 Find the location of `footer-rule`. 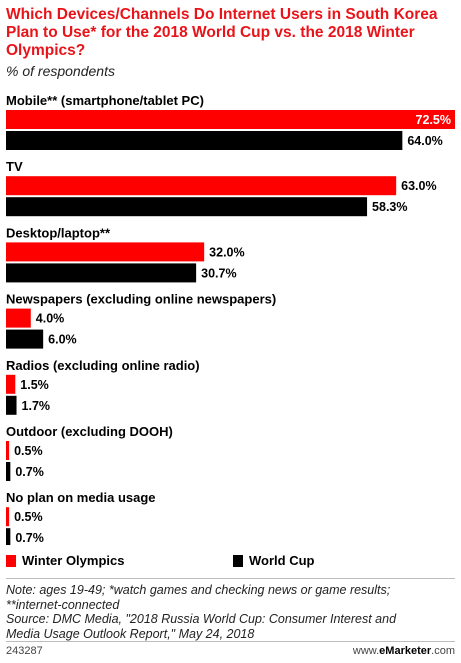

footer-rule is located at coordinates (230, 641).